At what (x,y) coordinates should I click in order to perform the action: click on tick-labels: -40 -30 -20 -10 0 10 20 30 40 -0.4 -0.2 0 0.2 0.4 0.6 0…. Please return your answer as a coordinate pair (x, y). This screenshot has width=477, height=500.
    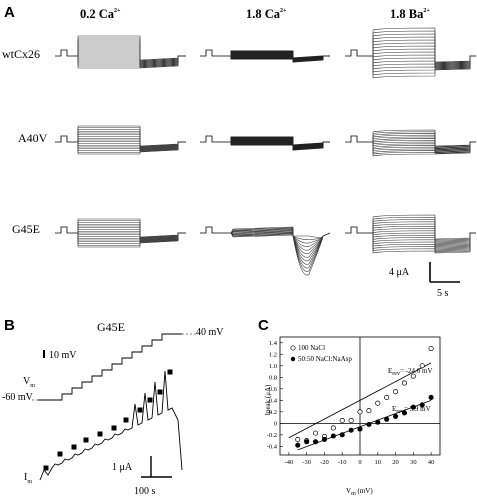
    Looking at the image, I should click on (351, 403).